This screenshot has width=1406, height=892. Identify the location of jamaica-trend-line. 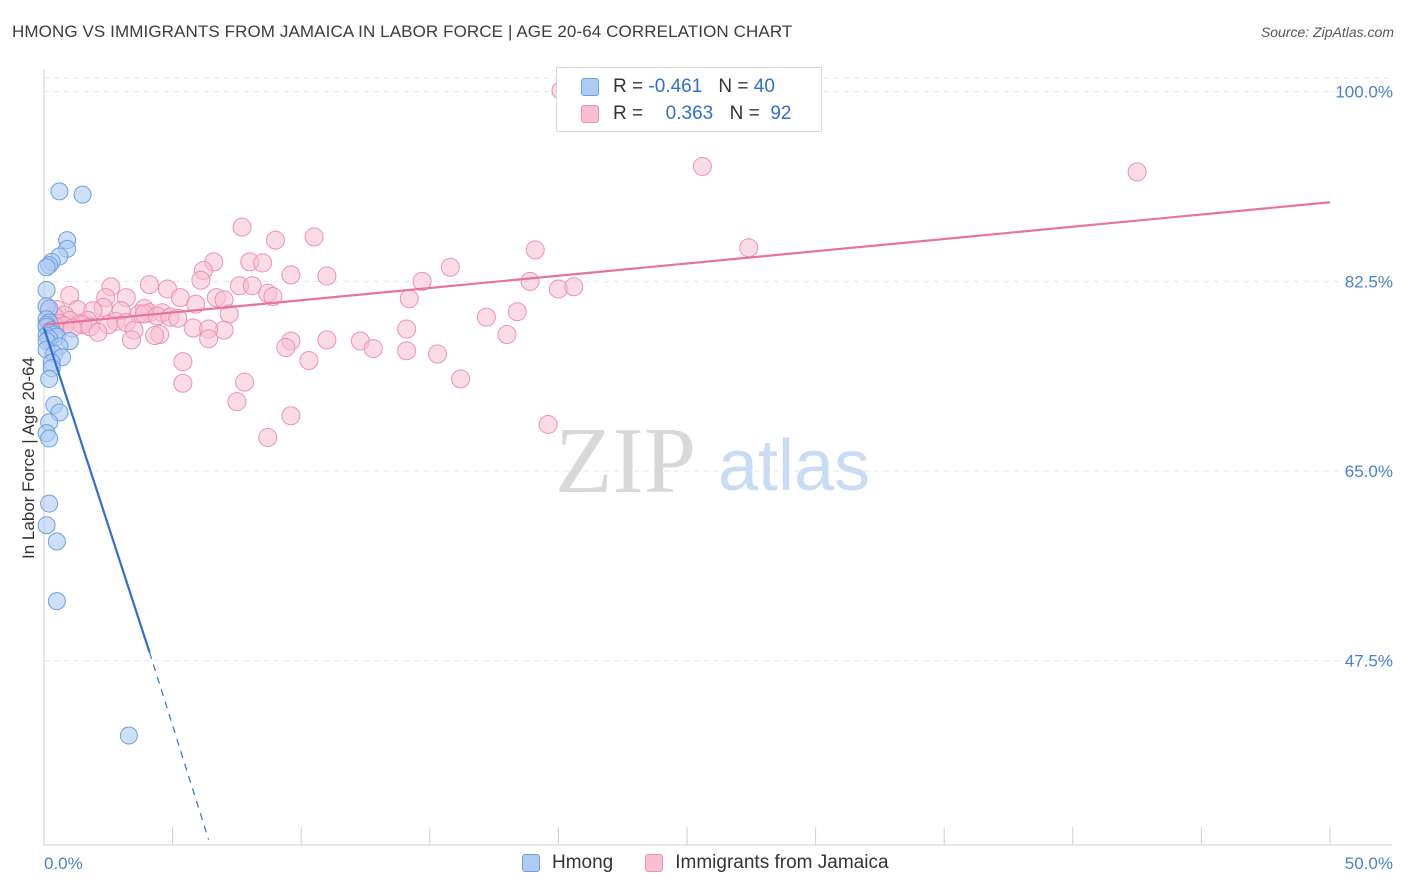
(687, 263).